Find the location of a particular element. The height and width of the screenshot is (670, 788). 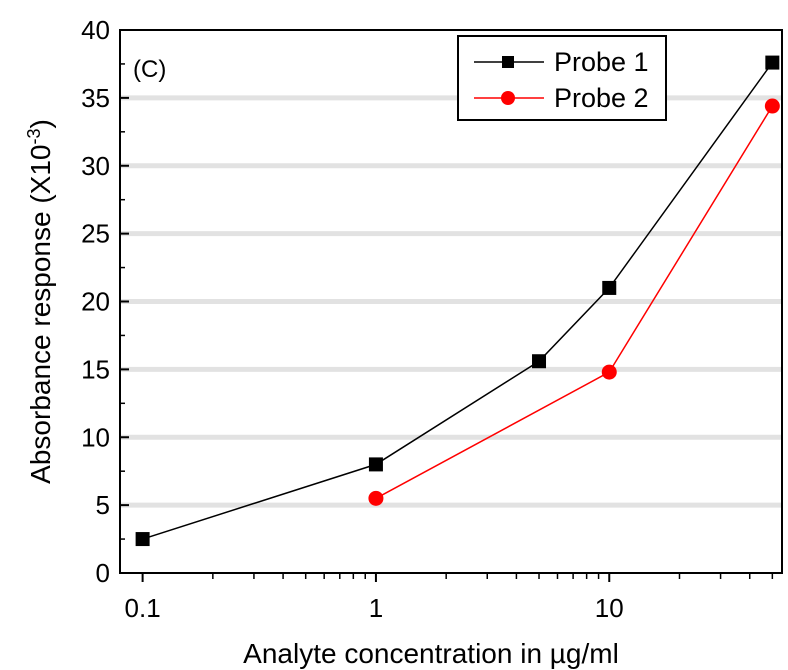

legend-label: Probe 1 is located at coordinates (601, 62).